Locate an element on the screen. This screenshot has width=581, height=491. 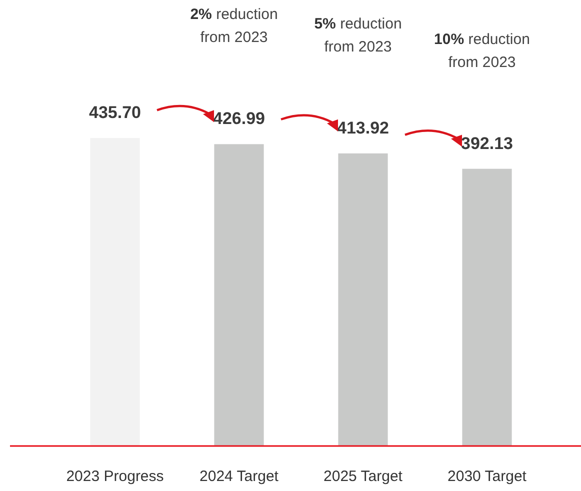
x-tick-label: 2024 Target is located at coordinates (240, 476).